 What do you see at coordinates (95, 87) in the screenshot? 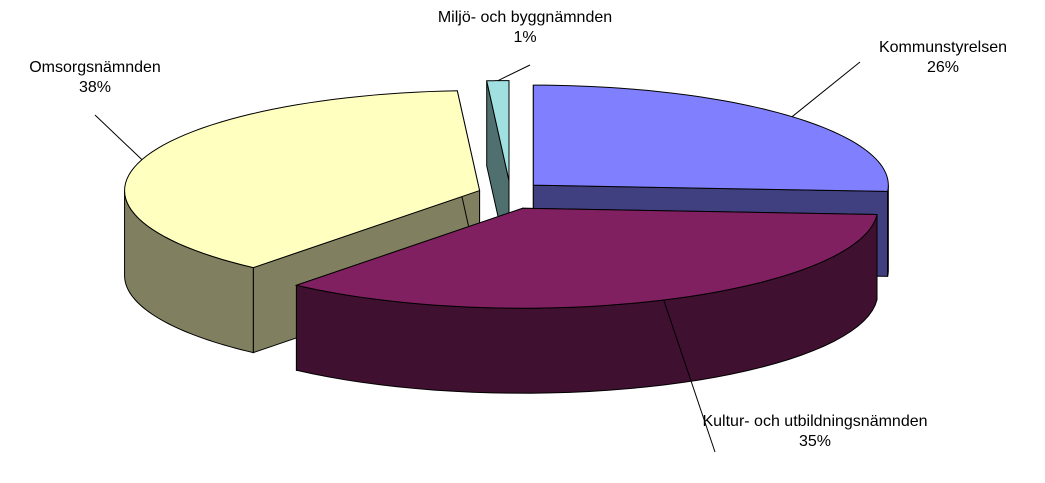
I see `value-label: 38%` at bounding box center [95, 87].